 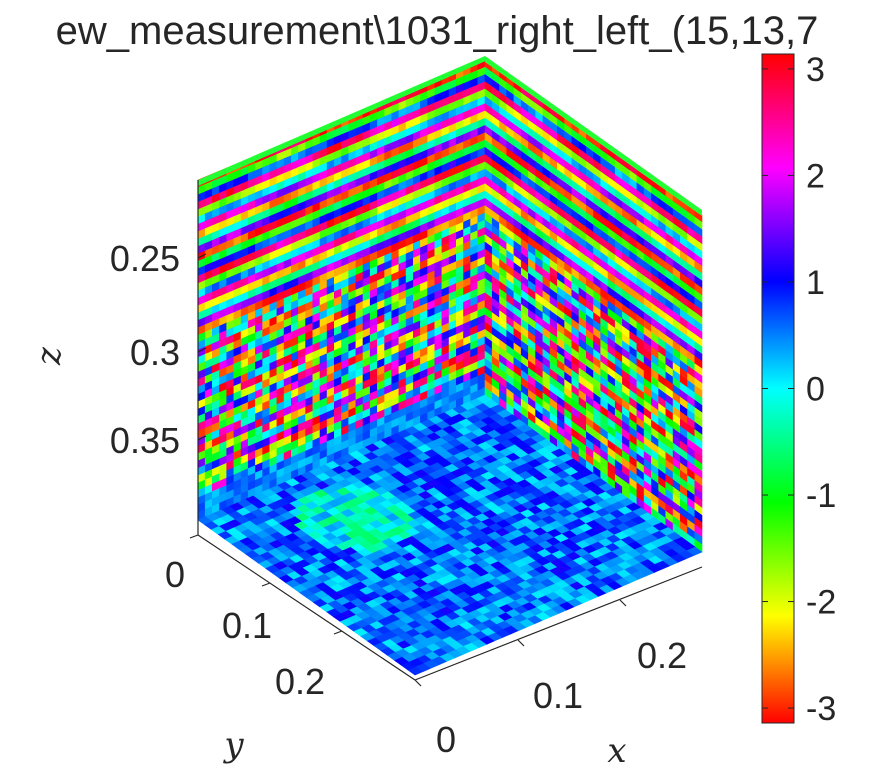 I want to click on z-tick-label: 0.35, so click(x=145, y=440).